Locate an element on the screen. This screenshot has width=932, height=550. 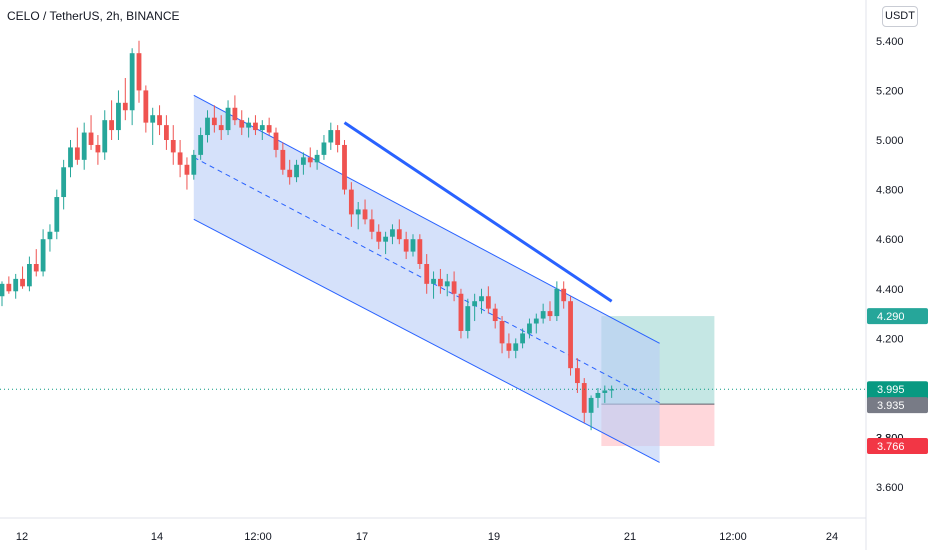
time-tick-label: 12:00 is located at coordinates (733, 537).